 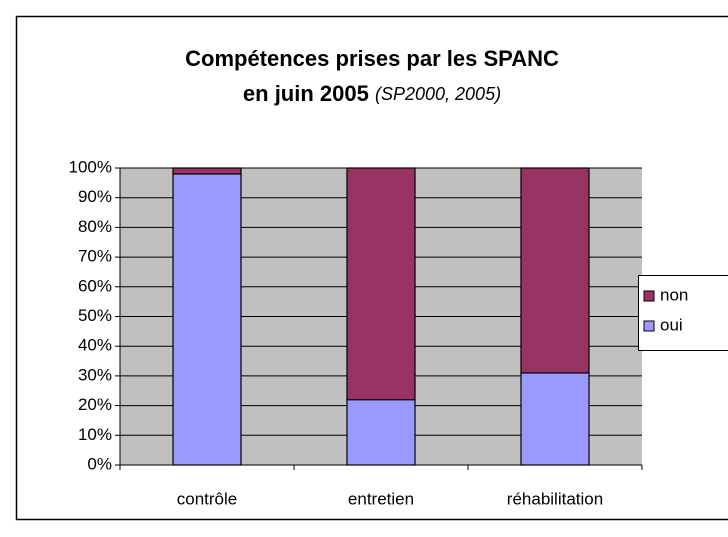 I want to click on x-tick-label: réhabilitation, so click(x=555, y=498).